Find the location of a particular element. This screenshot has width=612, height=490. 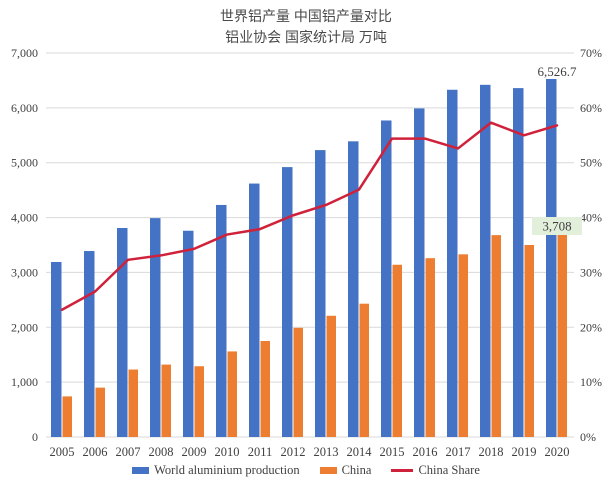

bar-china-2008 is located at coordinates (166, 400).